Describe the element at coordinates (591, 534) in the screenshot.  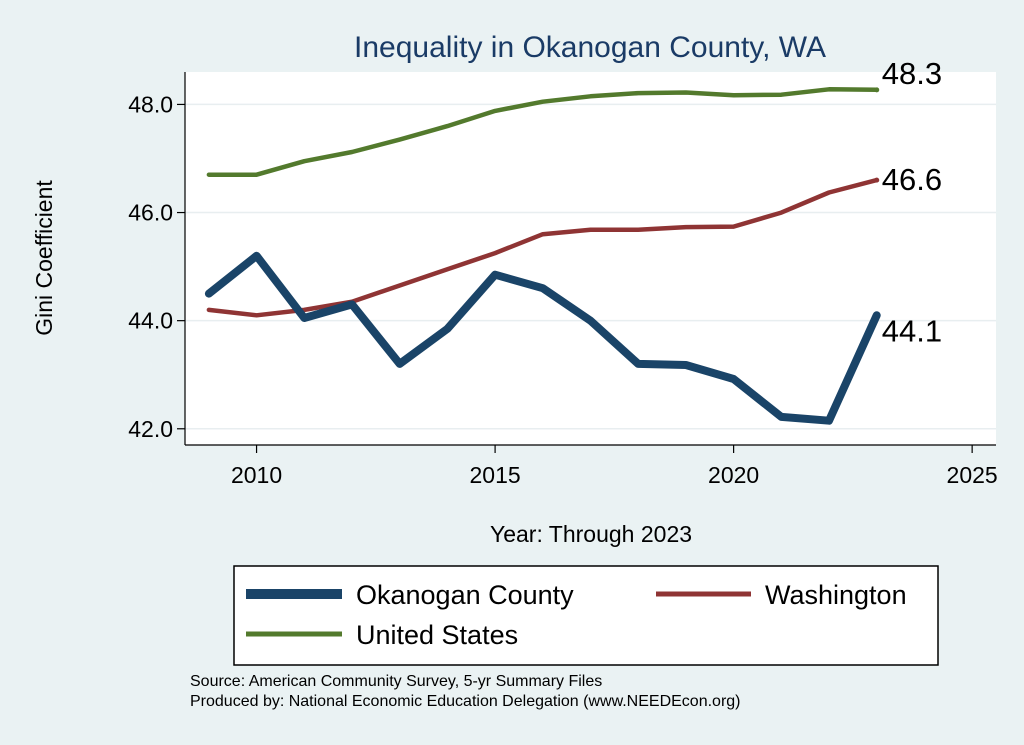
I see `x-axis-label: Year: Through 2023` at that location.